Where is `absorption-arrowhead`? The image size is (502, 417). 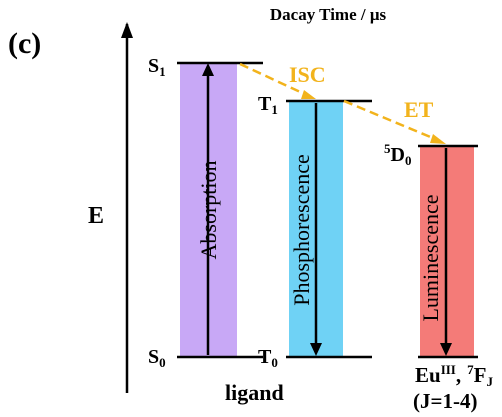 absorption-arrowhead is located at coordinates (208, 69).